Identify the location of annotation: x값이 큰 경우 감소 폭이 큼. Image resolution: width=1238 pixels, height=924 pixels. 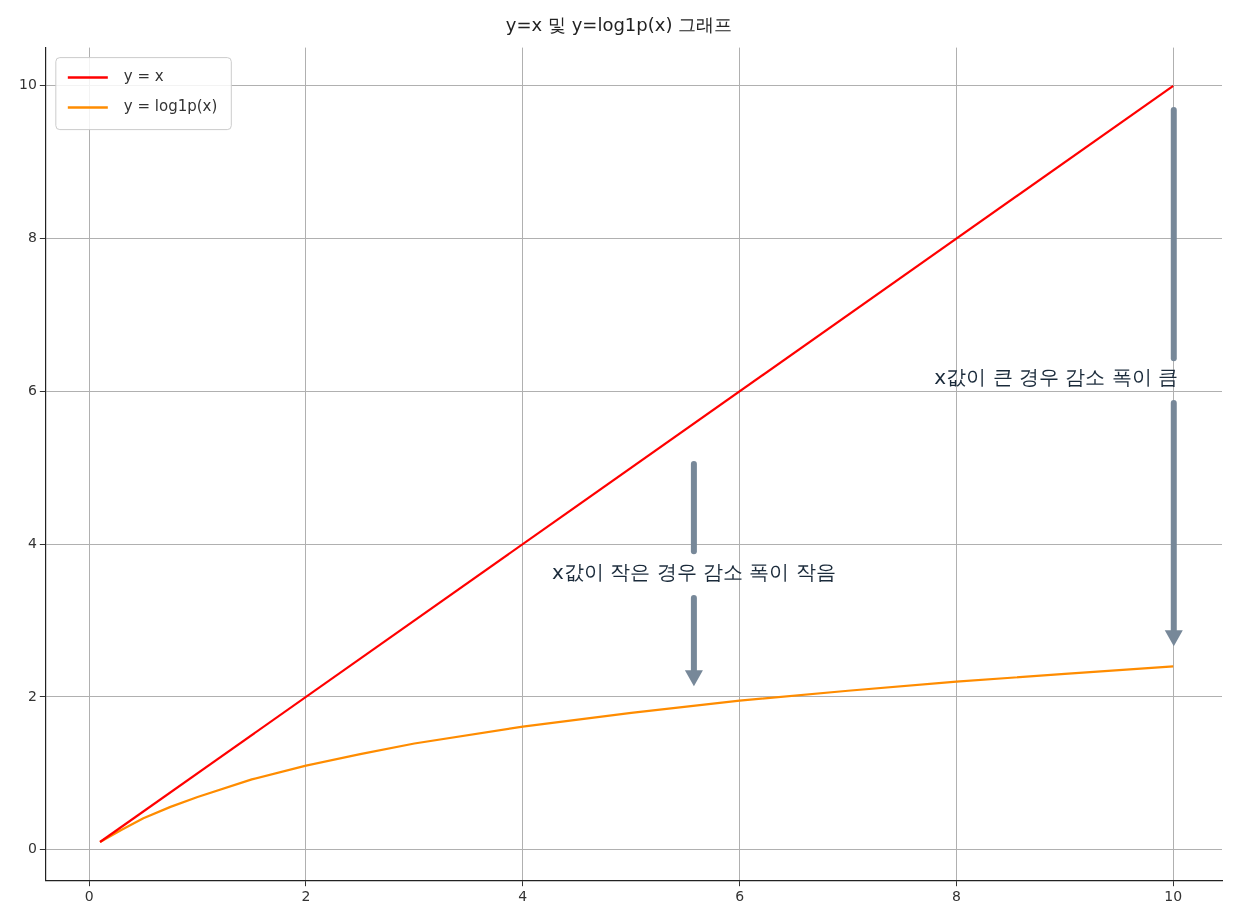
(1056, 377).